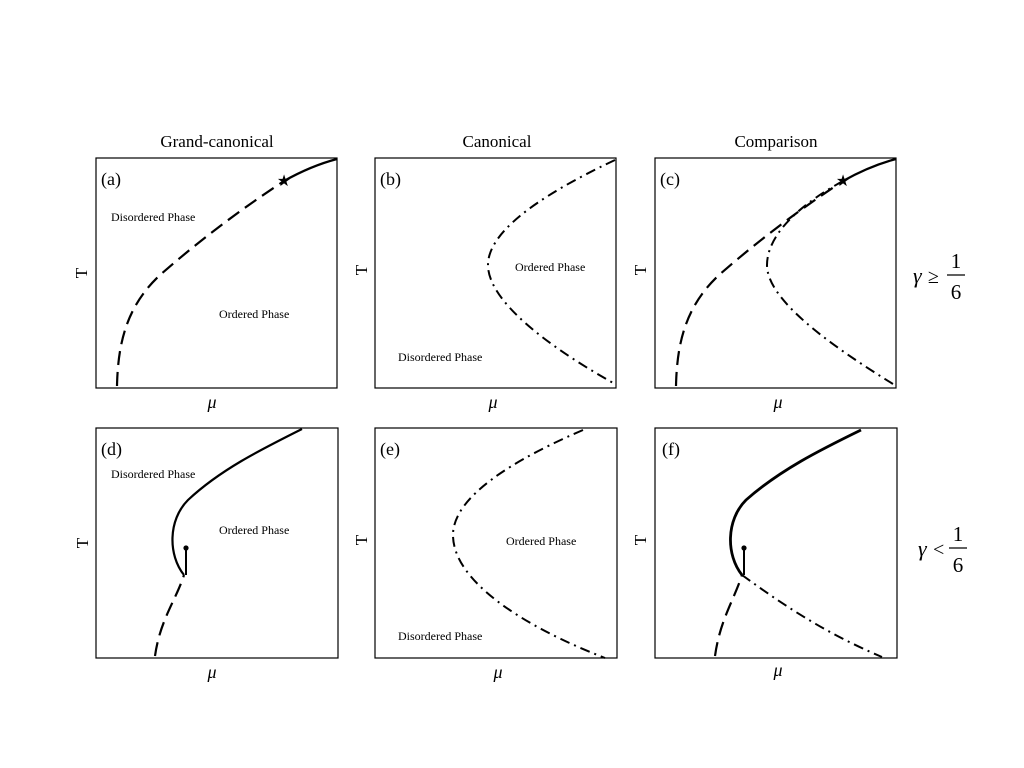 Image resolution: width=1024 pixels, height=768 pixels. Describe the element at coordinates (640, 539) in the screenshot. I see `panel-f-y-axis-label: T` at that location.